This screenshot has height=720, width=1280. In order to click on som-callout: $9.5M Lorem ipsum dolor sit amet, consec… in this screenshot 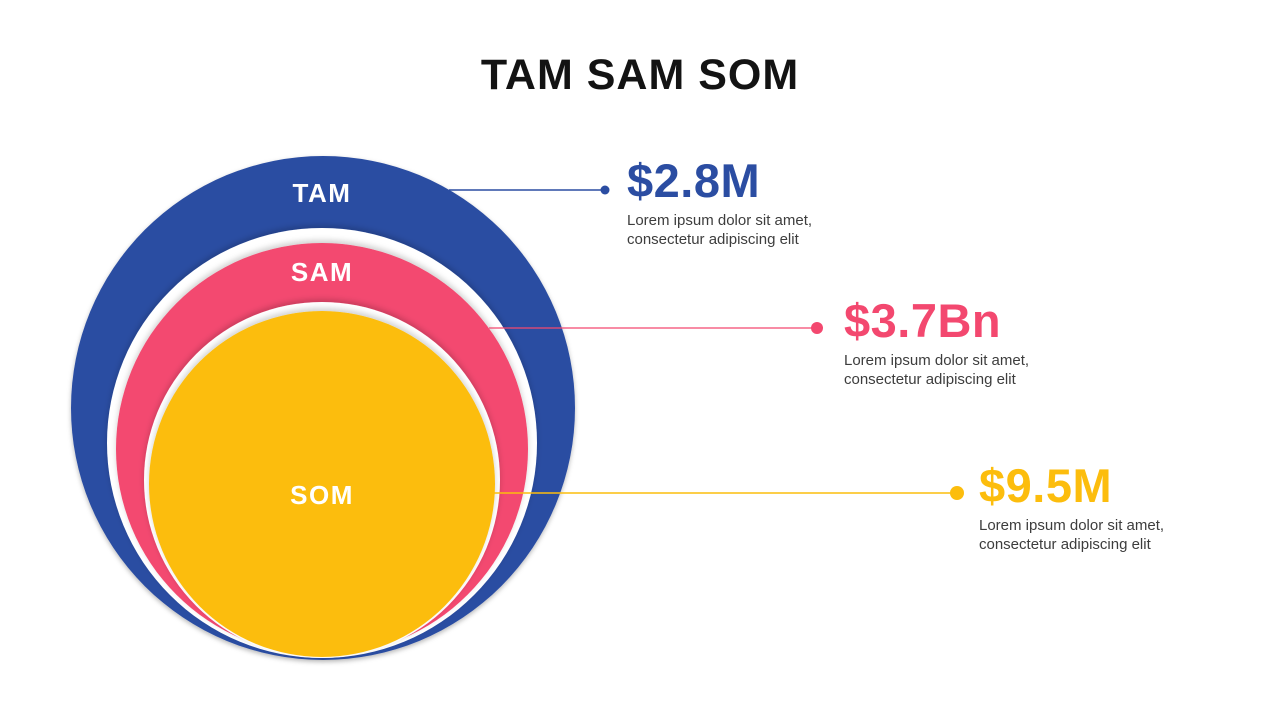, I will do `click(1071, 508)`.